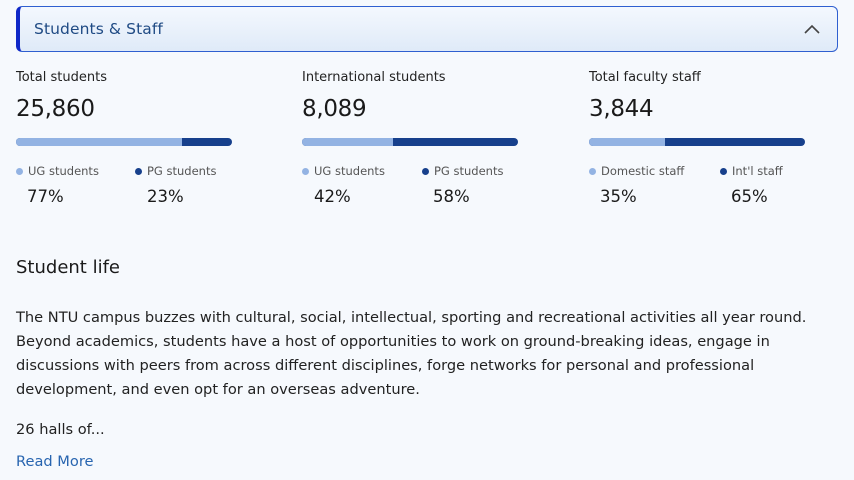 This screenshot has width=854, height=480. What do you see at coordinates (45, 196) in the screenshot?
I see `percent-value: 77%` at bounding box center [45, 196].